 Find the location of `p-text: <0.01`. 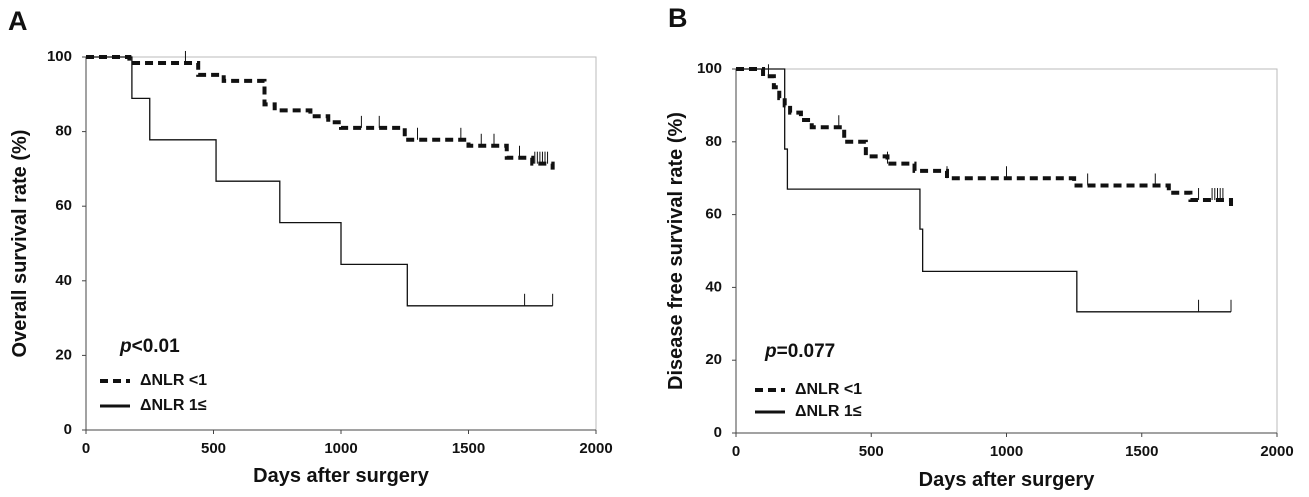

p-text: <0.01 is located at coordinates (156, 346).